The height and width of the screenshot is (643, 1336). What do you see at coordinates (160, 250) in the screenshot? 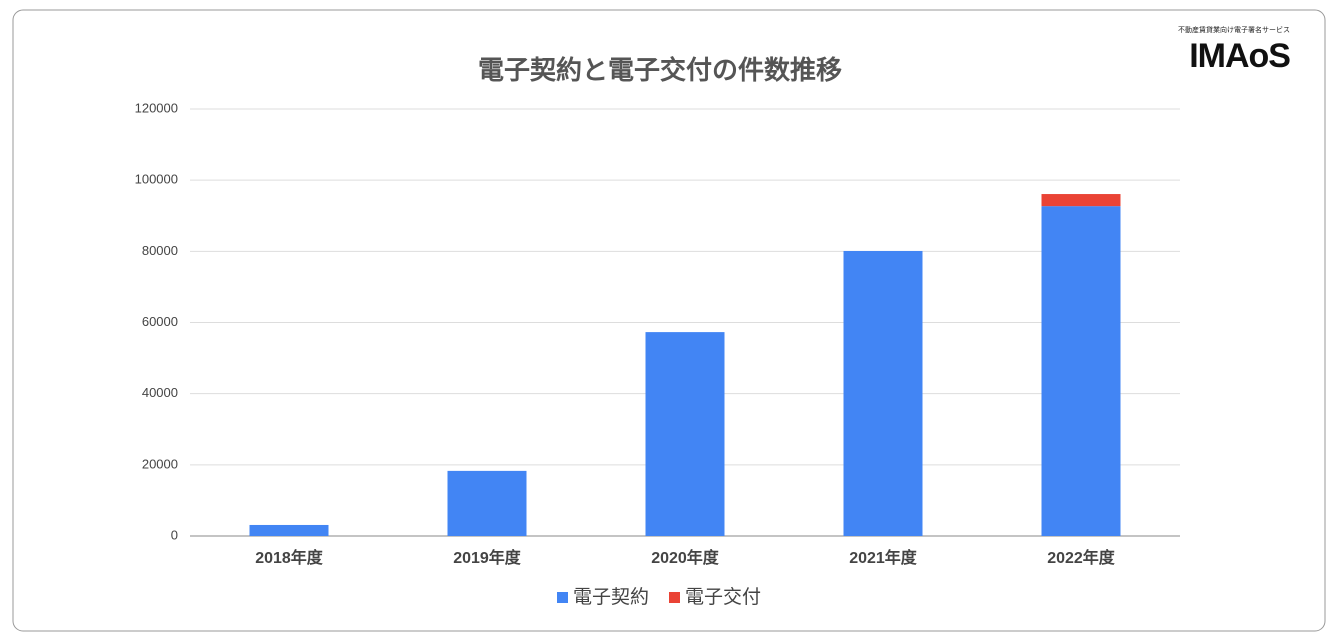
I see `y-tick-label: 80000` at bounding box center [160, 250].